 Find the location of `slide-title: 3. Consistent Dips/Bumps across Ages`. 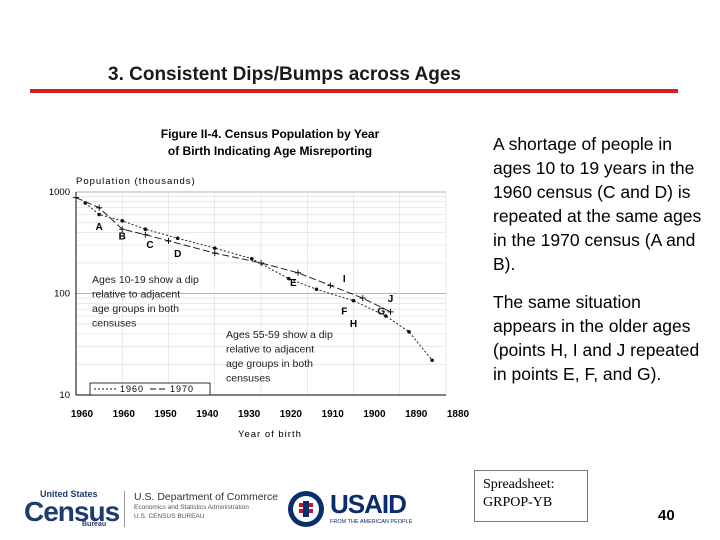

slide-title: 3. Consistent Dips/Bumps across Ages is located at coordinates (285, 74).